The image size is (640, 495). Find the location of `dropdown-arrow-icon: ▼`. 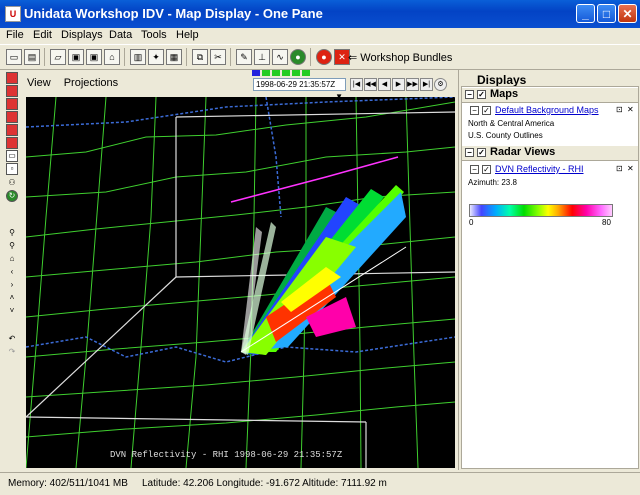

dropdown-arrow-icon: ▼ is located at coordinates (340, 97).